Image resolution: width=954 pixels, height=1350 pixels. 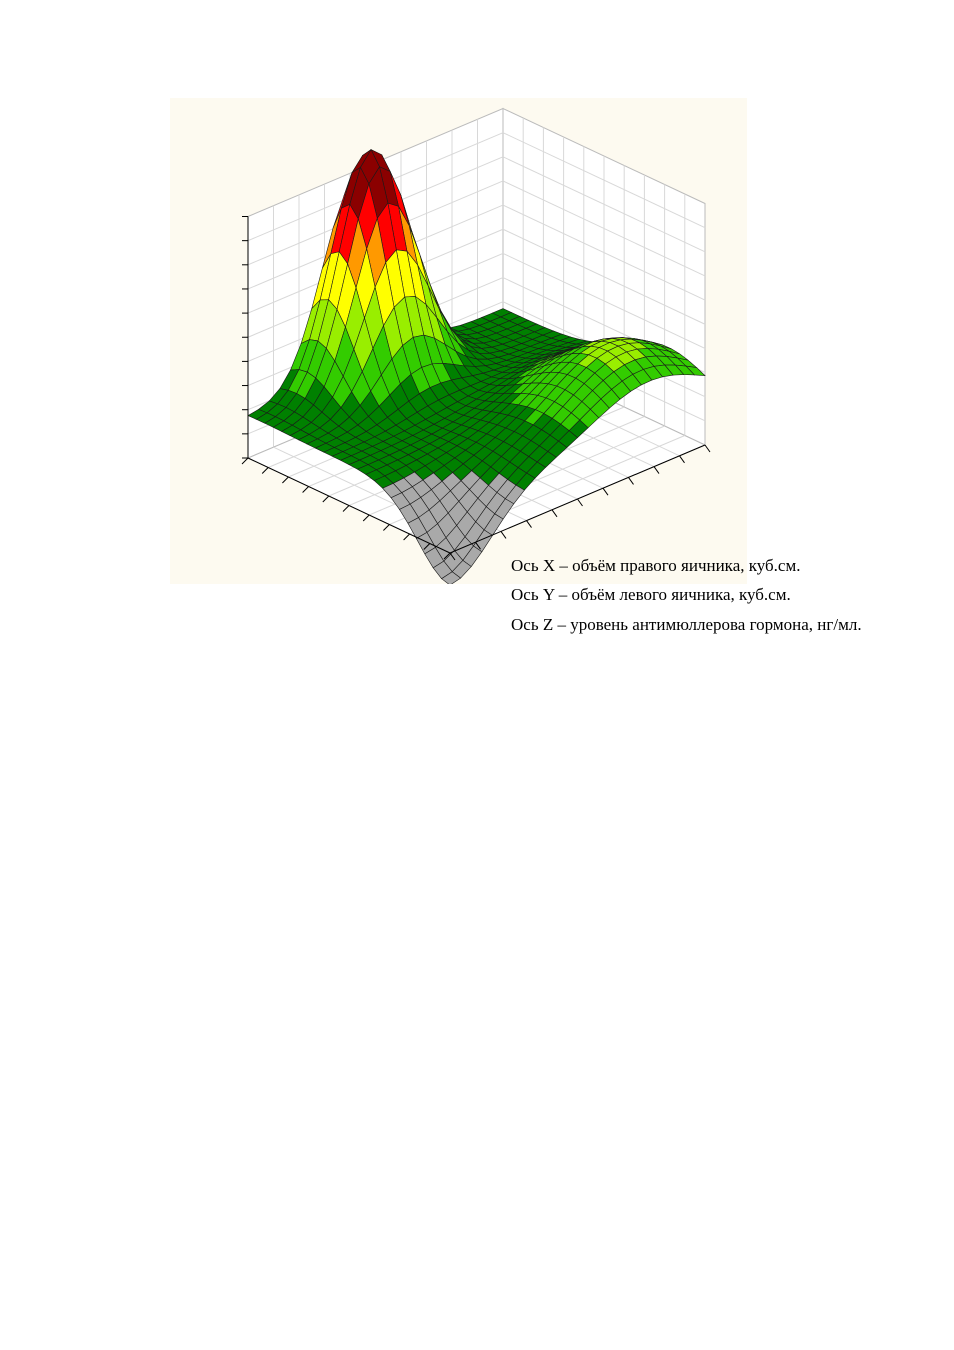 What do you see at coordinates (476, 388) in the screenshot?
I see `axes-frame` at bounding box center [476, 388].